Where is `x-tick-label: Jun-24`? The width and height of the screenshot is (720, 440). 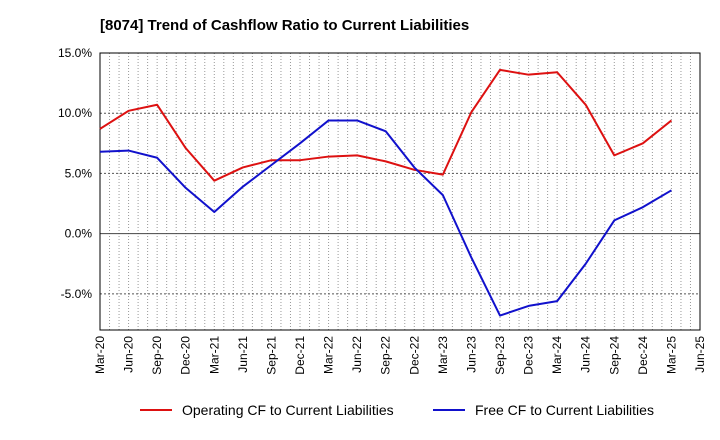
x-tick-label: Jun-24 is located at coordinates (586, 354).